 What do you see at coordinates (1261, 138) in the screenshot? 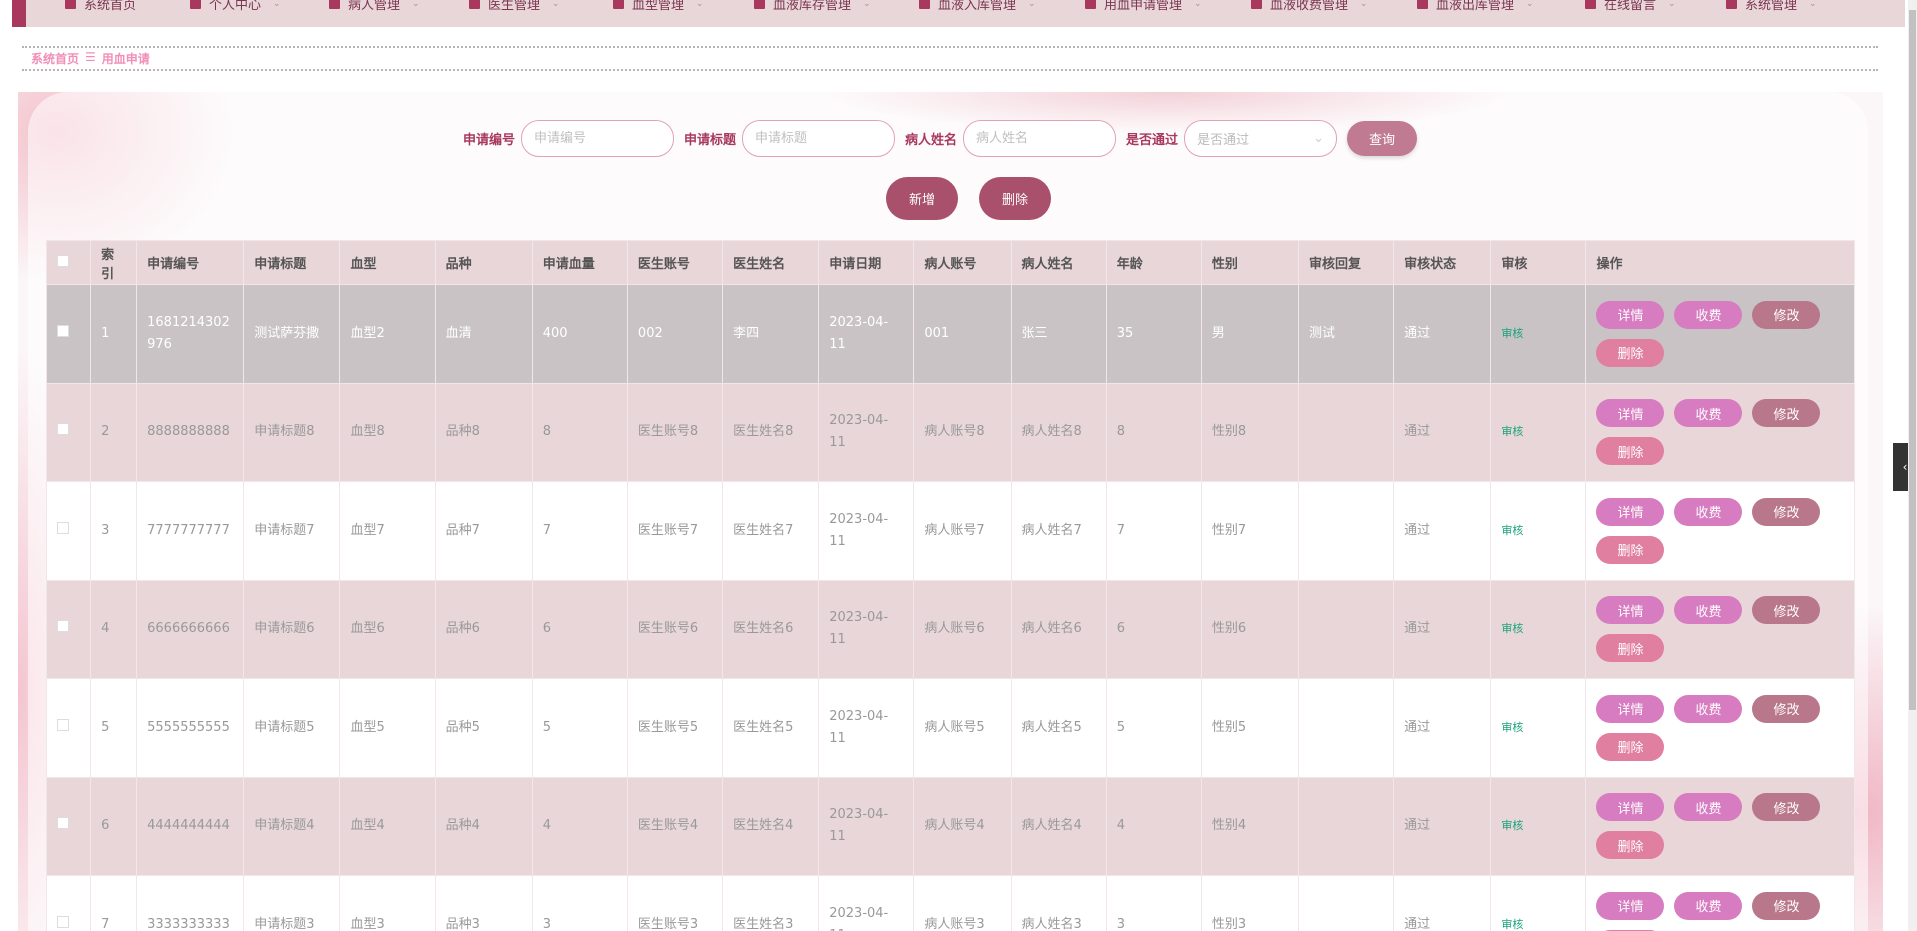
I see `approved-select: 是否通过 ⌄` at bounding box center [1261, 138].